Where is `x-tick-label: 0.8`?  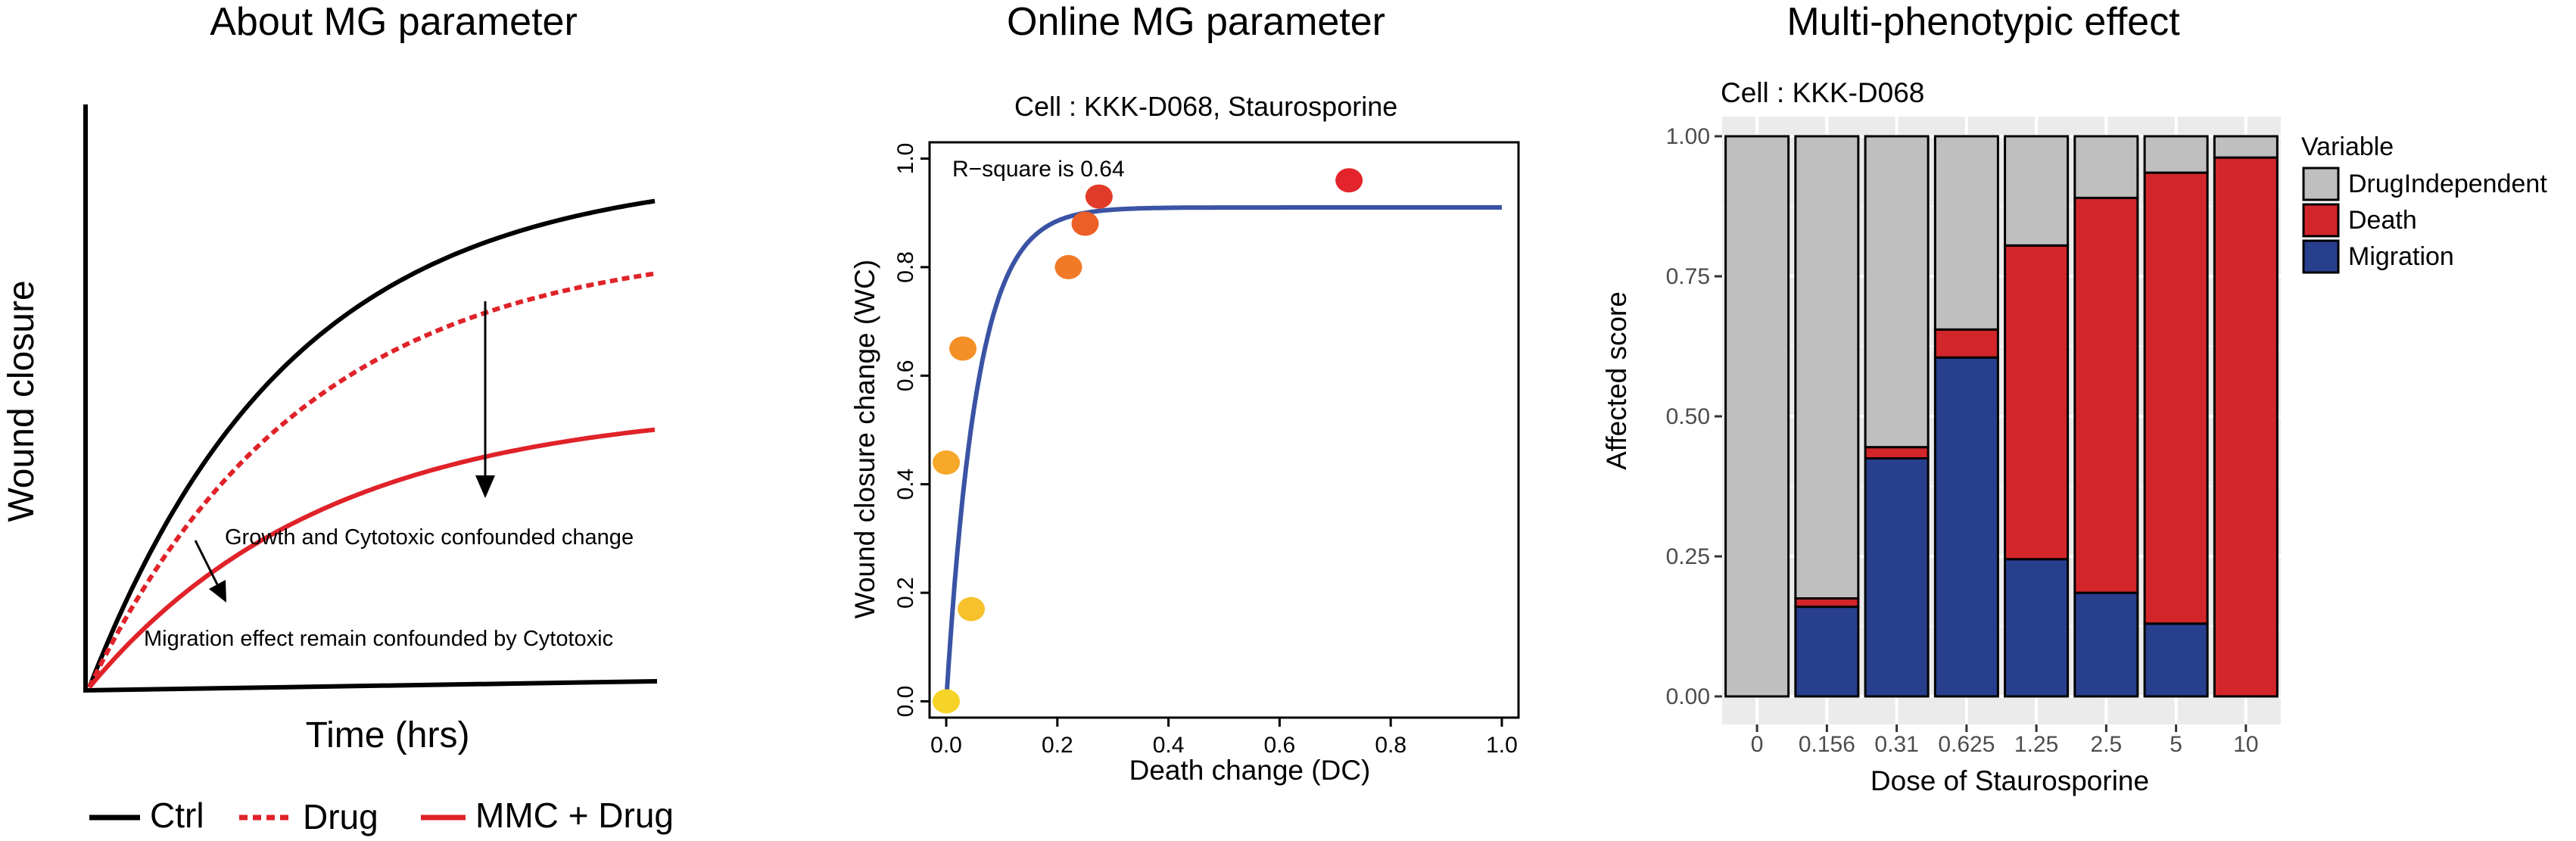 x-tick-label: 0.8 is located at coordinates (1390, 746).